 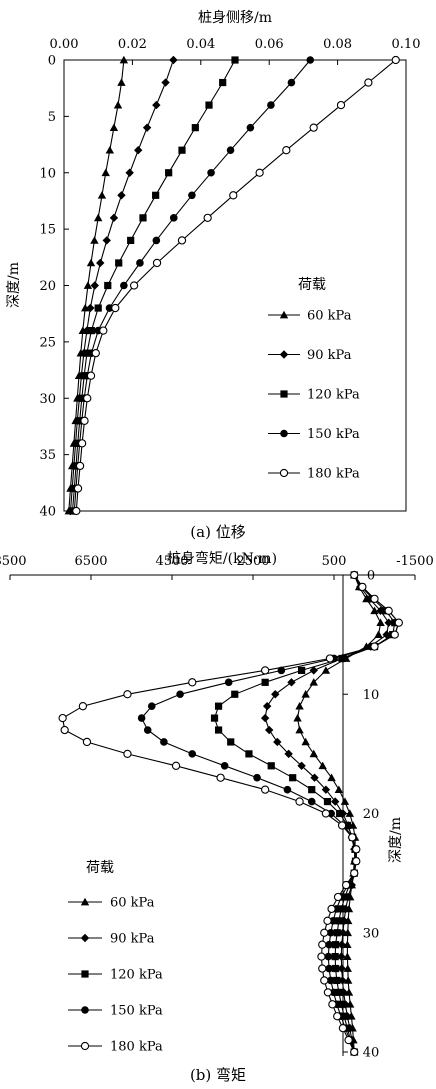 I want to click on moment-legend-title: 荷载, so click(x=100, y=868).